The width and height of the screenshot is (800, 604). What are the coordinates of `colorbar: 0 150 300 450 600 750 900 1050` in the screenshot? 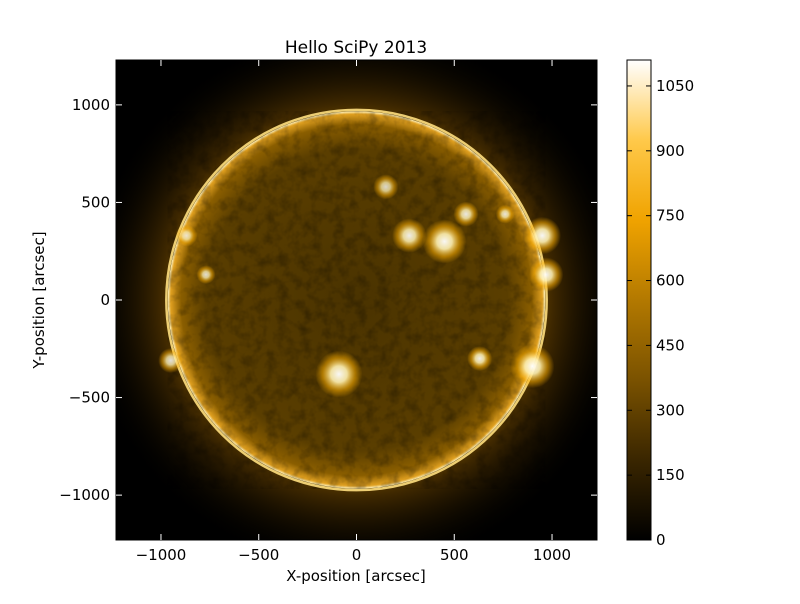 It's located at (660, 304).